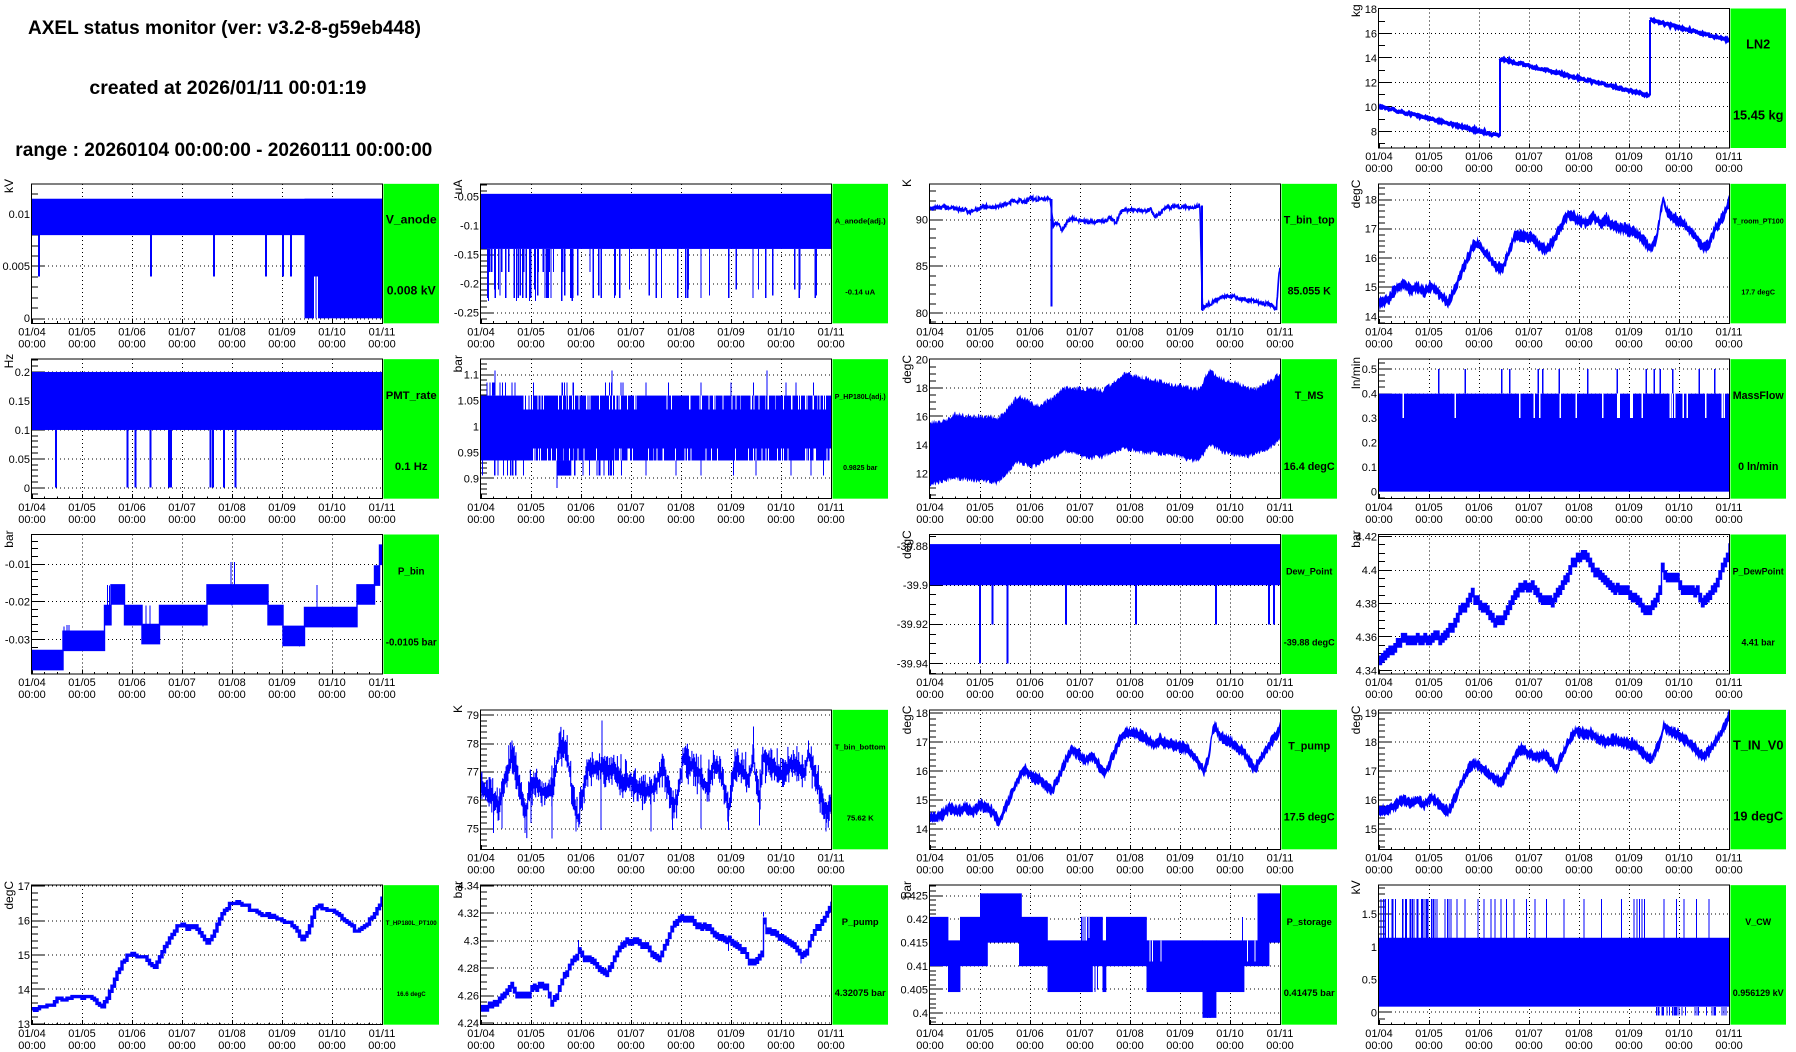 This screenshot has width=1796, height=1052. I want to click on svg-text: 4.34, so click(1366, 671).